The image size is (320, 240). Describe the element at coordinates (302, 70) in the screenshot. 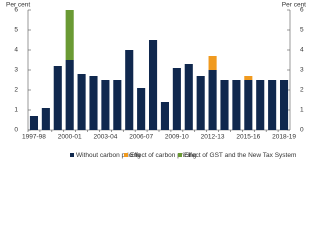

I see `y2-tick-label: 3` at that location.